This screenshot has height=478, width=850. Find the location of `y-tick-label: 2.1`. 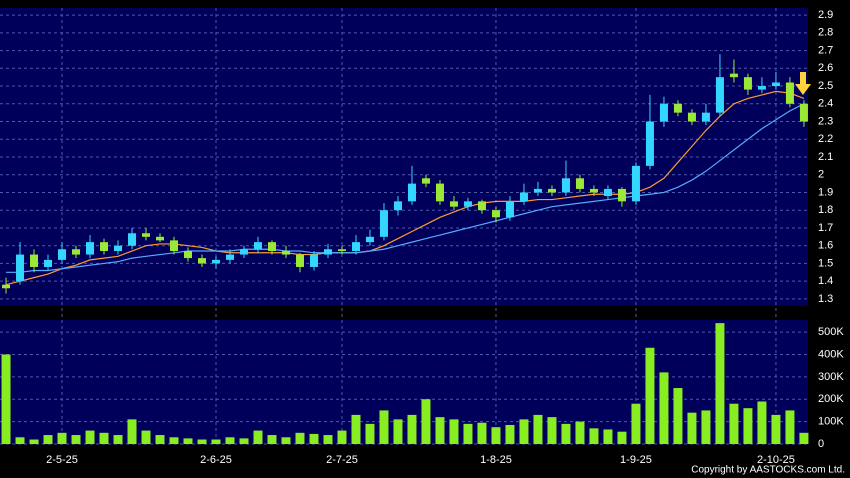

y-tick-label: 2.1 is located at coordinates (825, 157).